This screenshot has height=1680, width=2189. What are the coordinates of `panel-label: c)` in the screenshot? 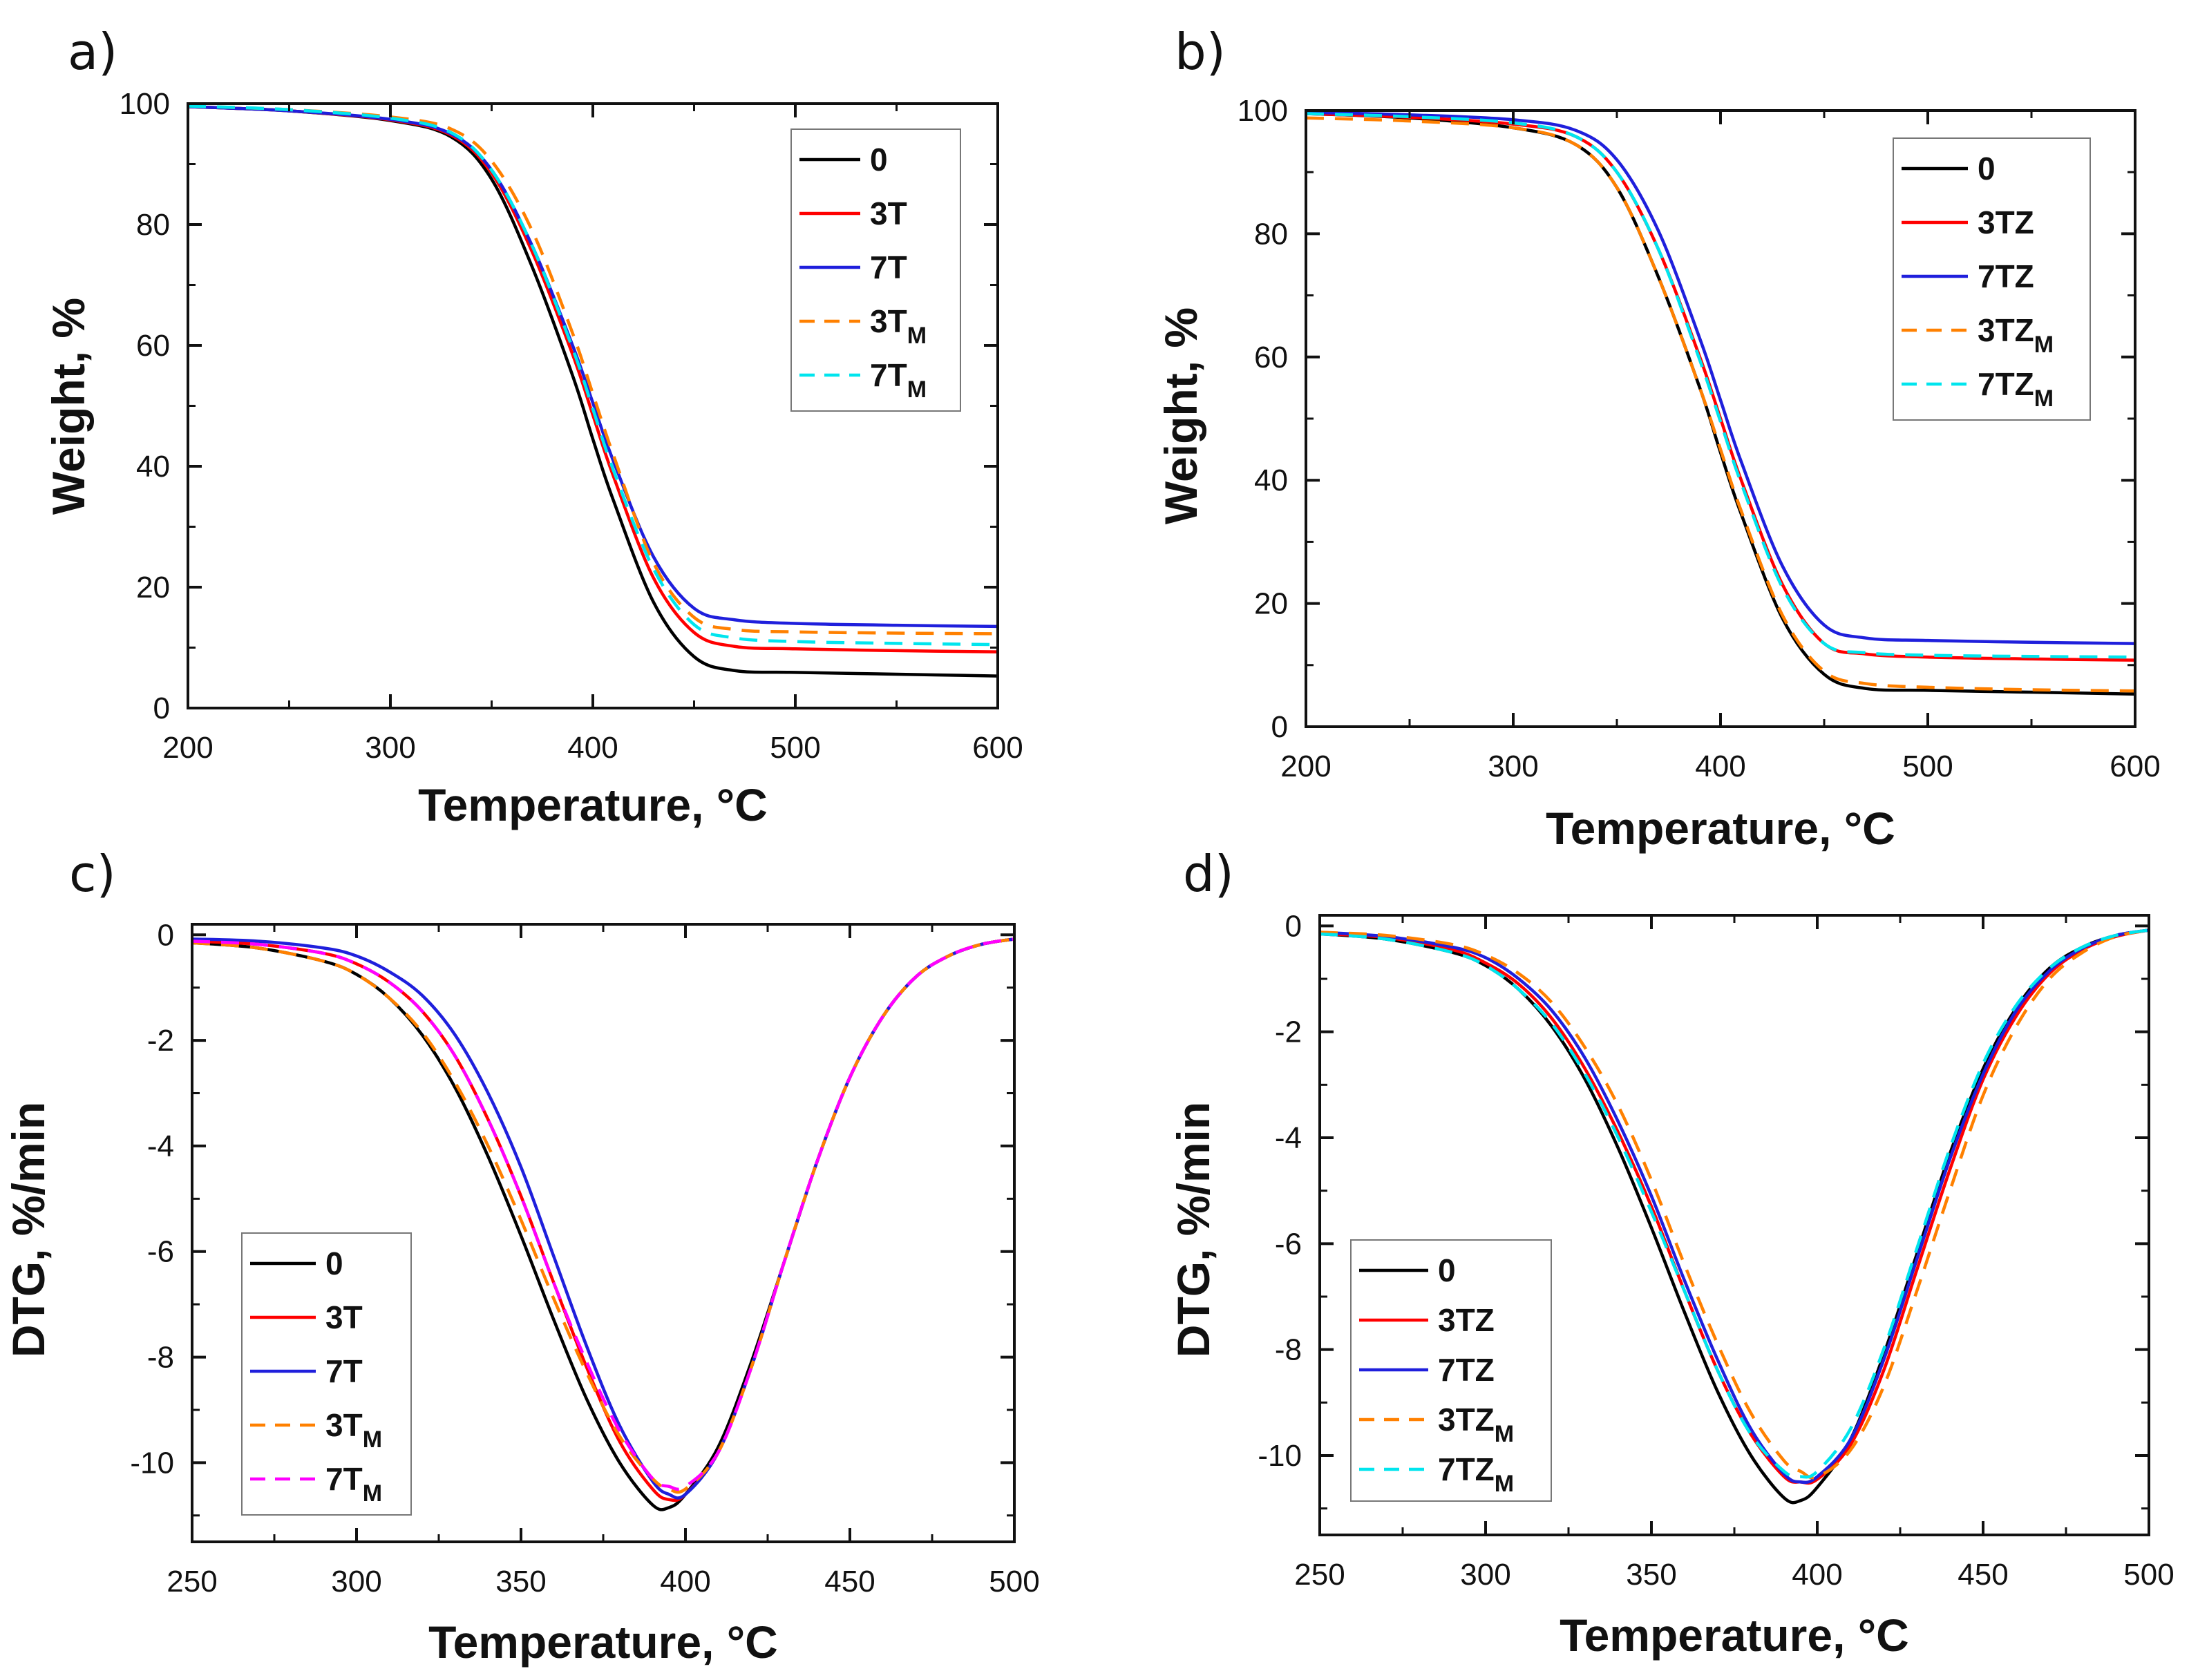 It's located at (92, 874).